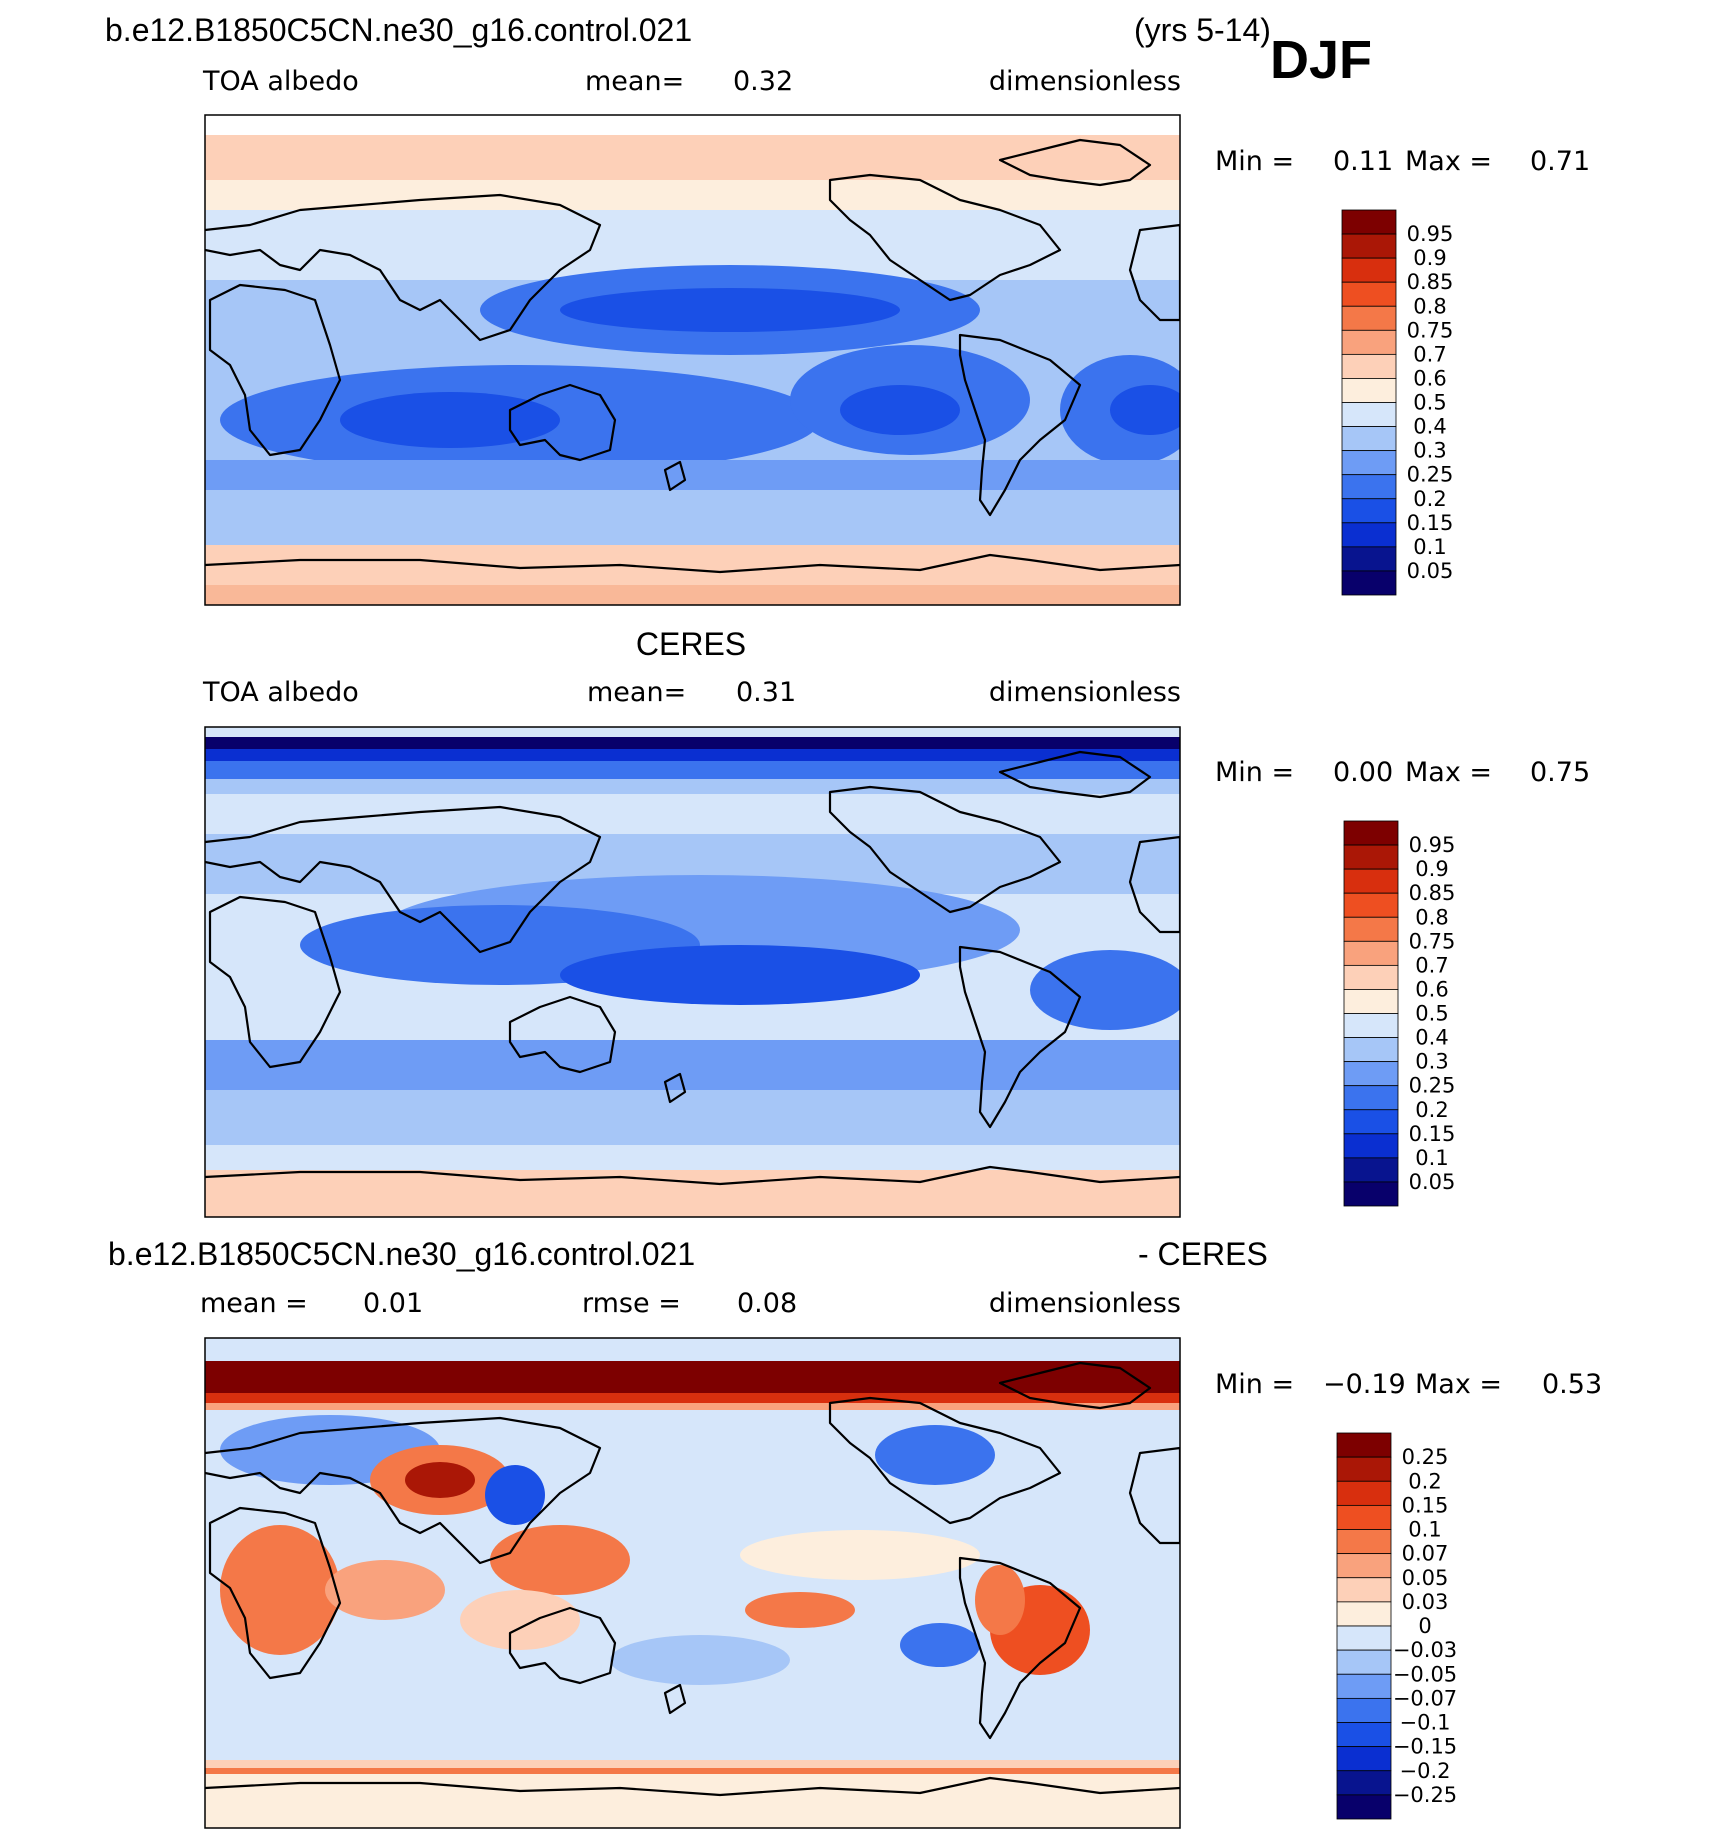  I want to click on panel2-units-label: dimensionless, so click(1085, 692).